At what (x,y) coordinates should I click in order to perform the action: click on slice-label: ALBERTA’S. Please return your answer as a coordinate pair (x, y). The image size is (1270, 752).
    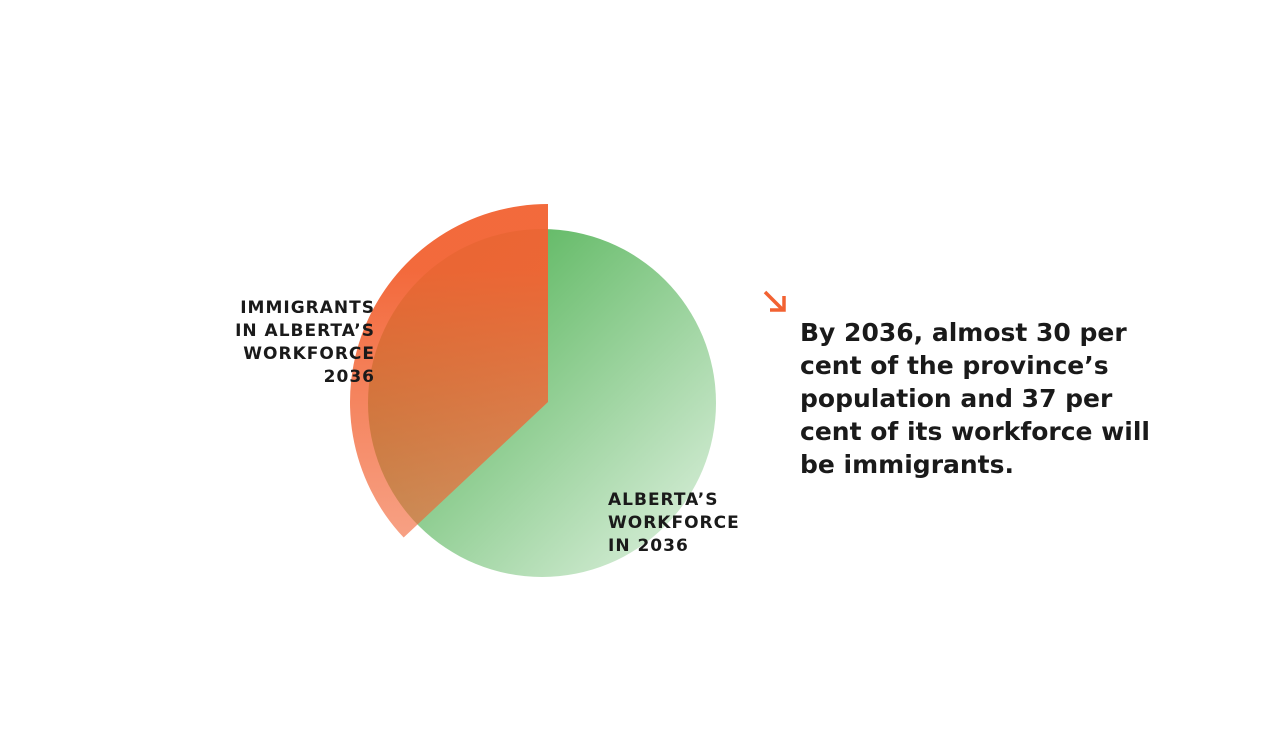
    Looking at the image, I should click on (663, 500).